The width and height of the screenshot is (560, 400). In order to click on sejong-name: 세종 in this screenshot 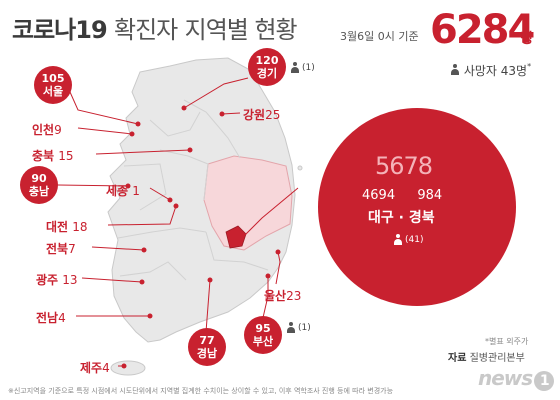, I will do `click(117, 191)`.